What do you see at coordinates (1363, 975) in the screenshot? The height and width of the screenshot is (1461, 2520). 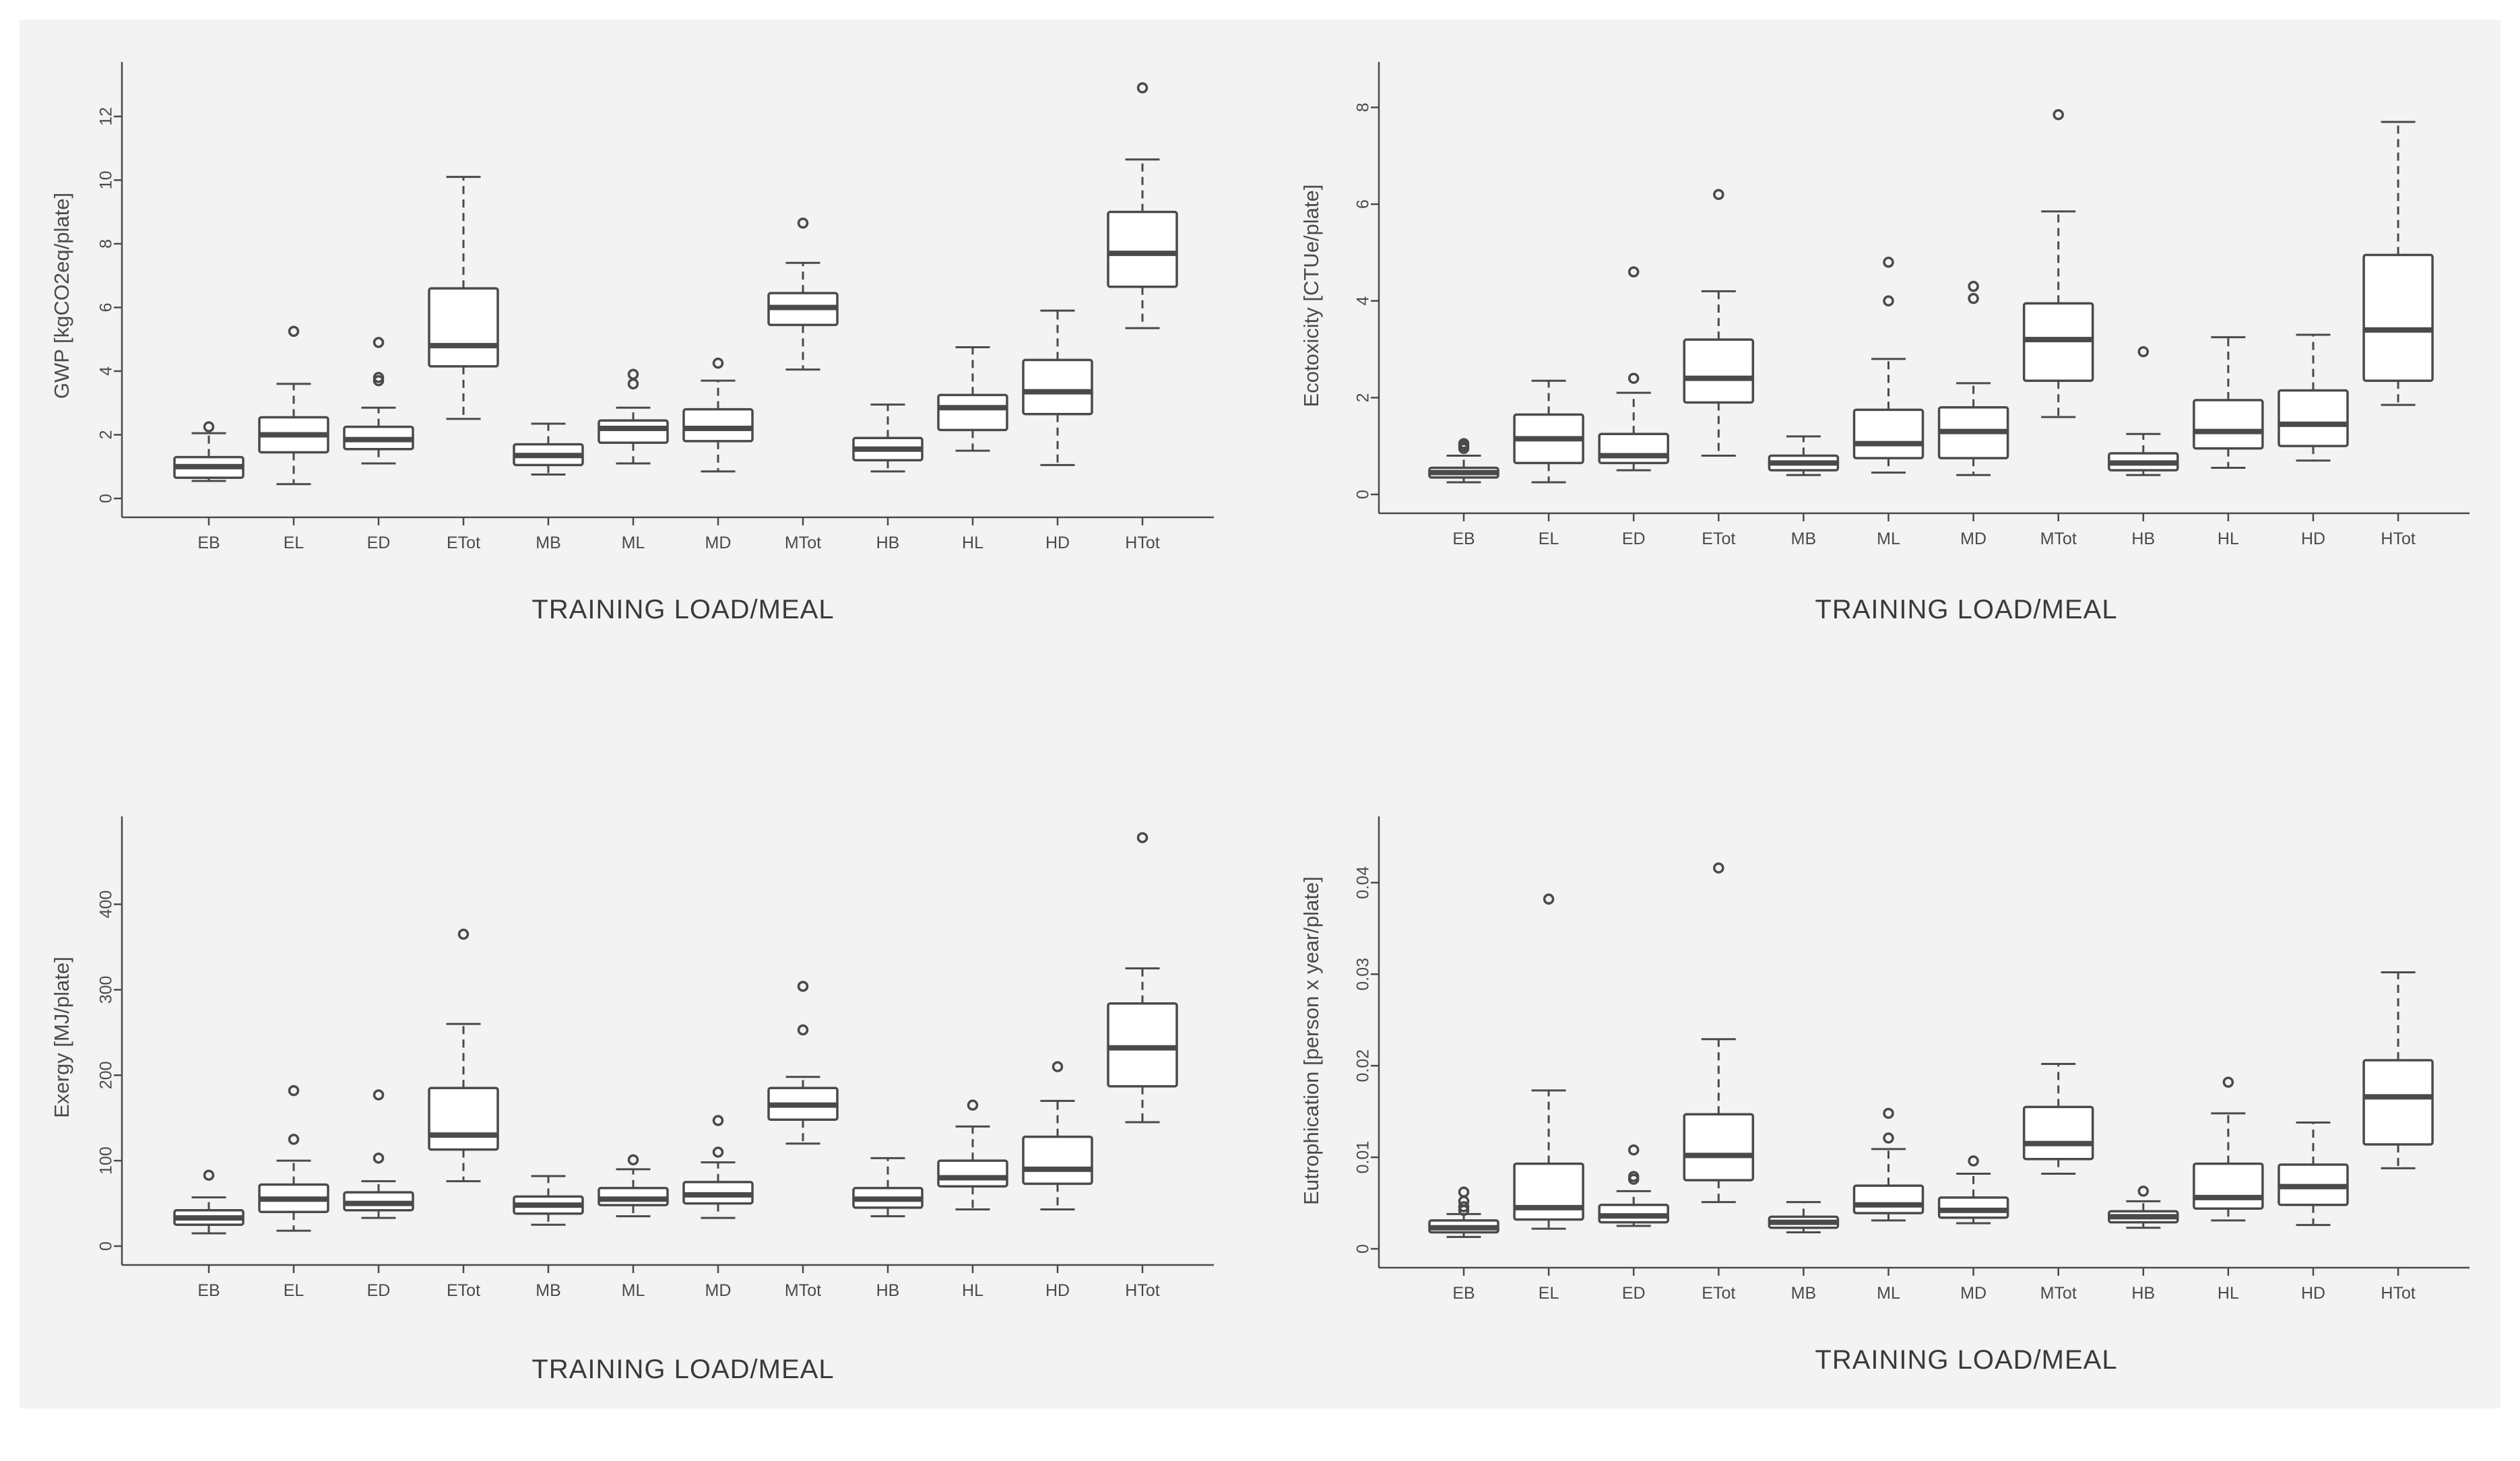 I see `y-tick-label: 0.03` at bounding box center [1363, 975].